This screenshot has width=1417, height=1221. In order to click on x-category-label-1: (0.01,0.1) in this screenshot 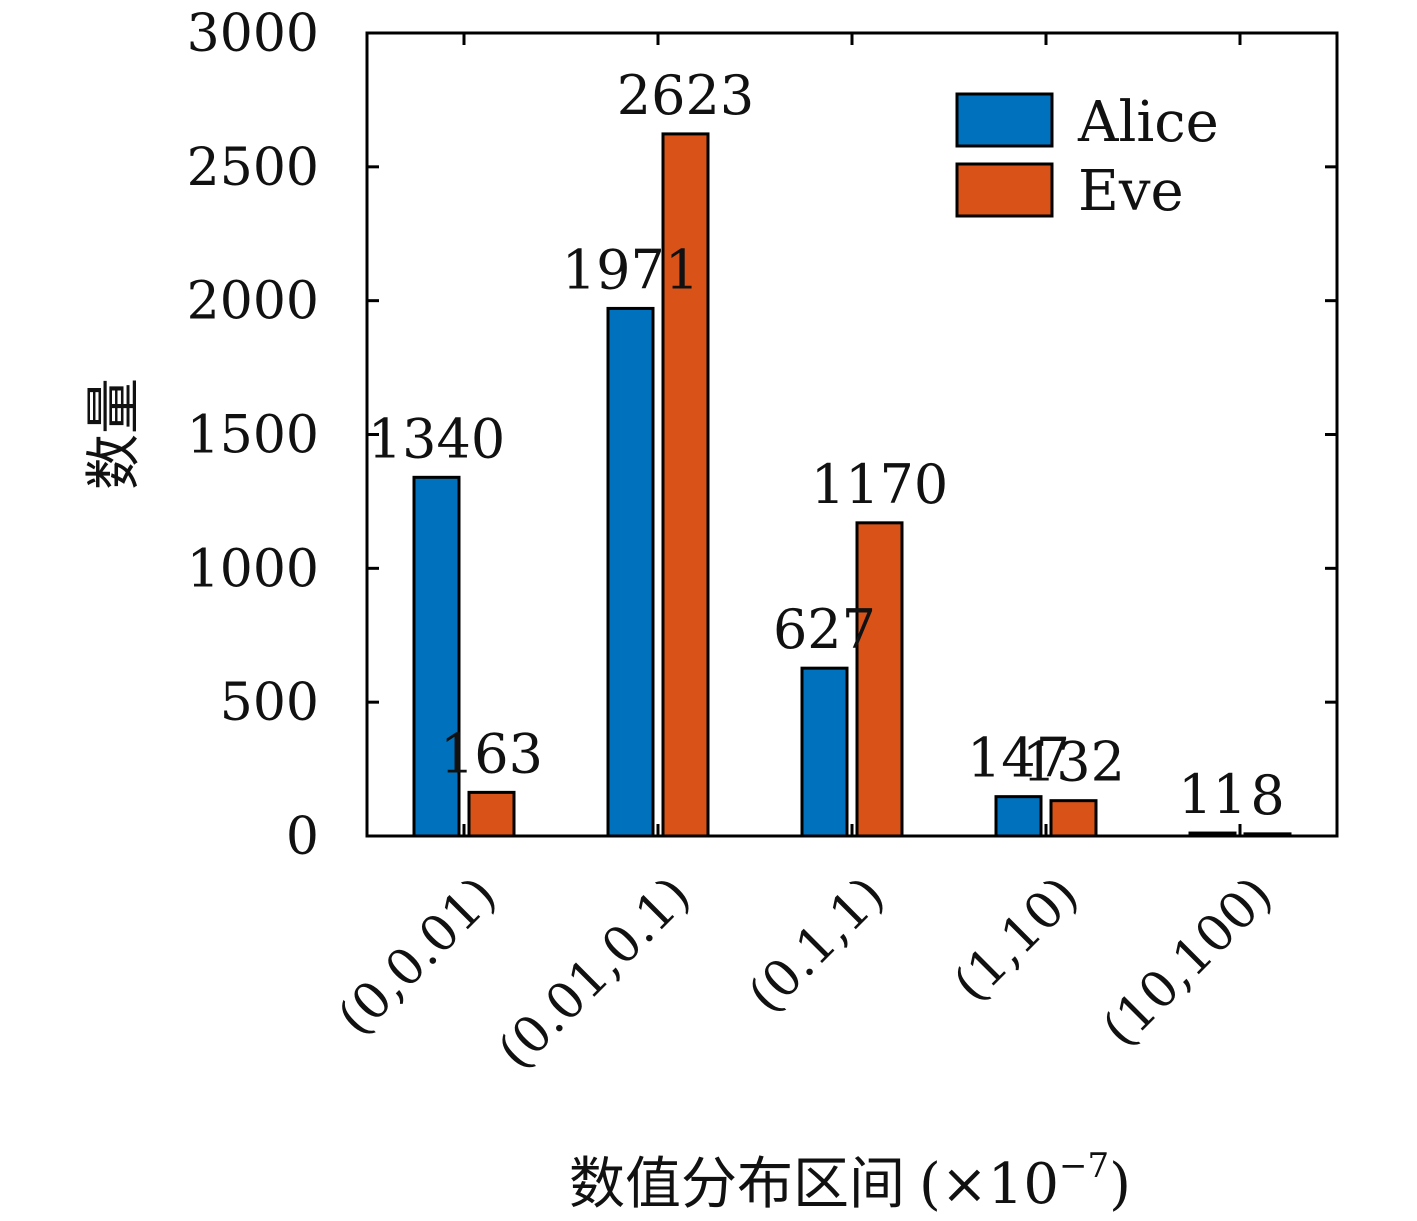, I will do `click(594, 972)`.